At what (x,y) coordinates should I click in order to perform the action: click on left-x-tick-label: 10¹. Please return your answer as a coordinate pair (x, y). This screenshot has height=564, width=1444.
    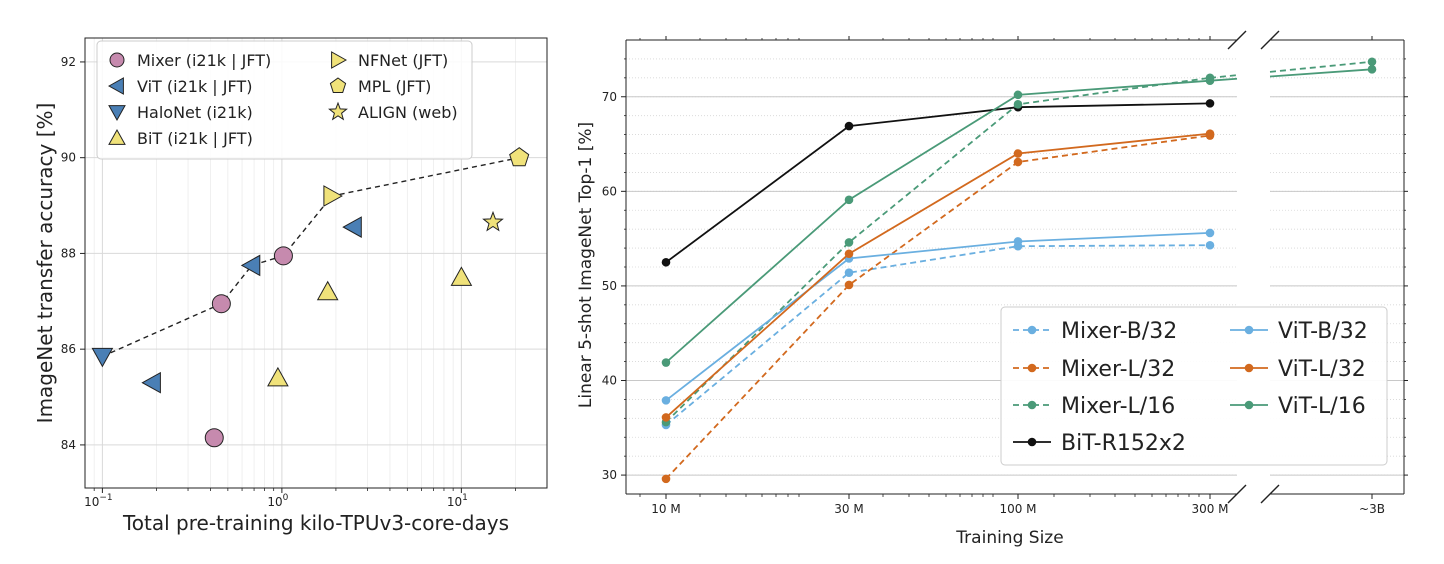
    Looking at the image, I should click on (457, 501).